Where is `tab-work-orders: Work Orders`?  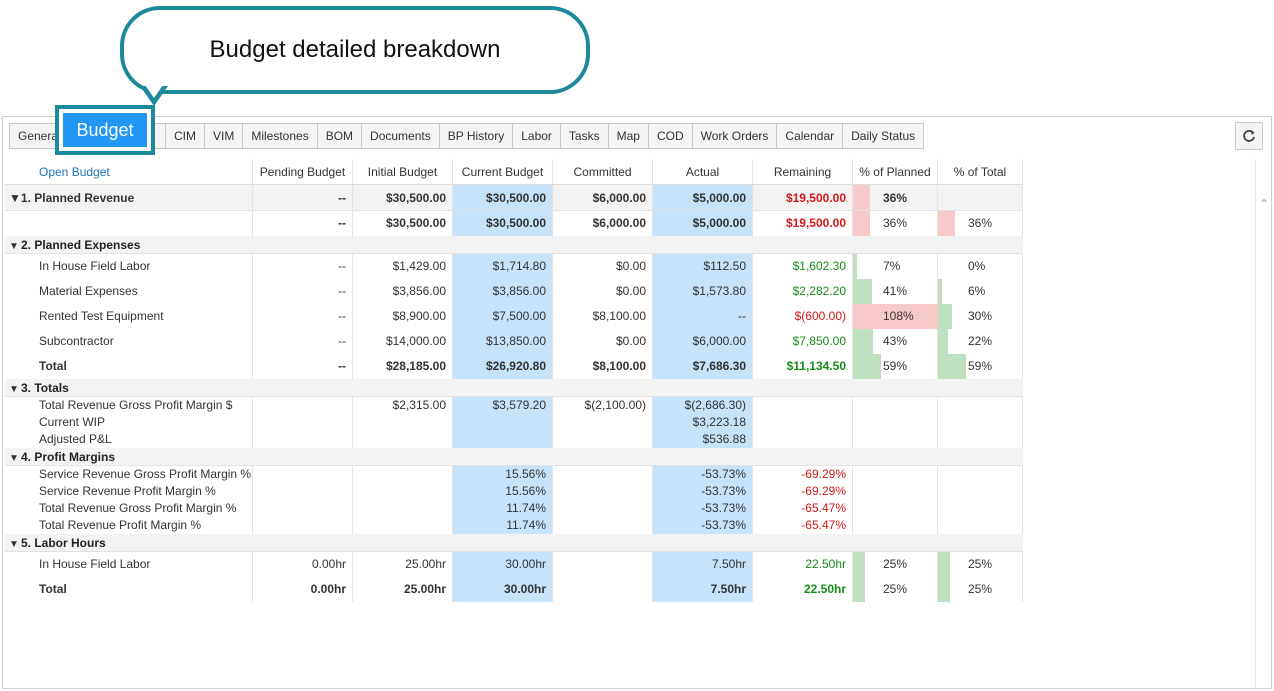 tab-work-orders: Work Orders is located at coordinates (734, 136).